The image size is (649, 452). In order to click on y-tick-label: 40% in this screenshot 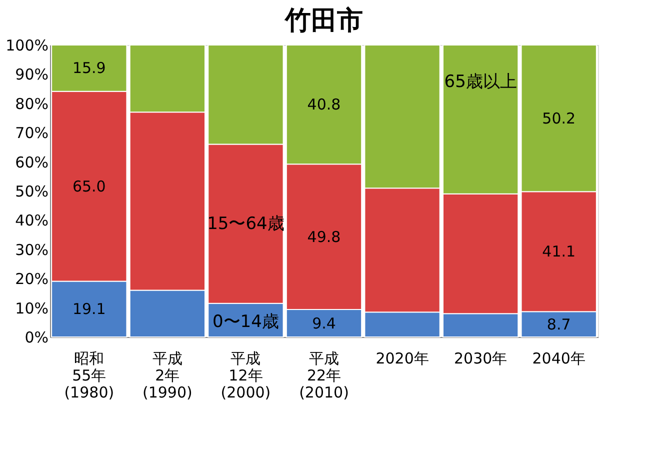, I will do `click(31, 221)`.